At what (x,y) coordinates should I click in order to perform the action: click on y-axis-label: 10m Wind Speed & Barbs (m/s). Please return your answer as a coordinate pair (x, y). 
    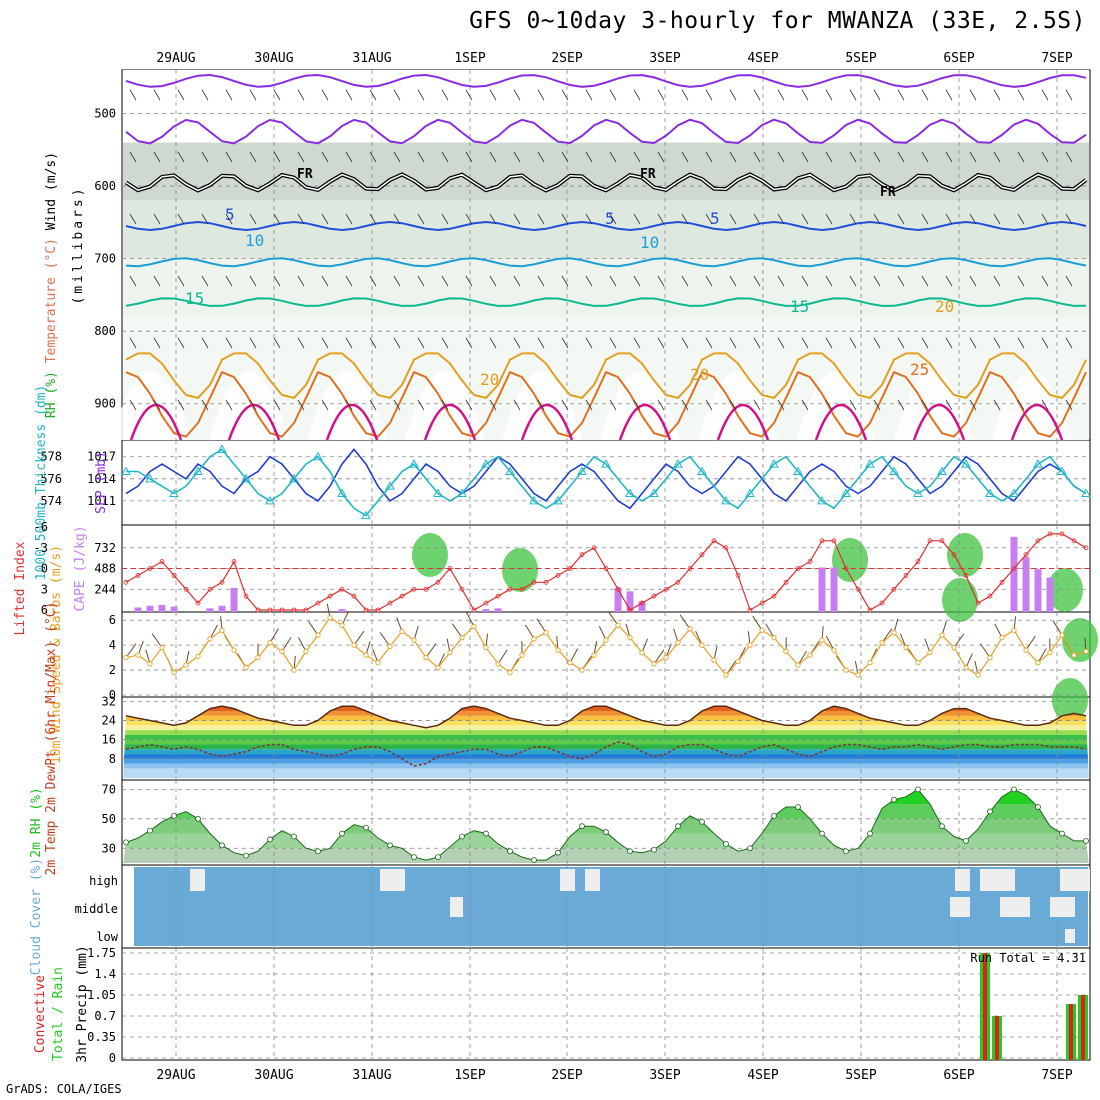
    Looking at the image, I should click on (56, 654).